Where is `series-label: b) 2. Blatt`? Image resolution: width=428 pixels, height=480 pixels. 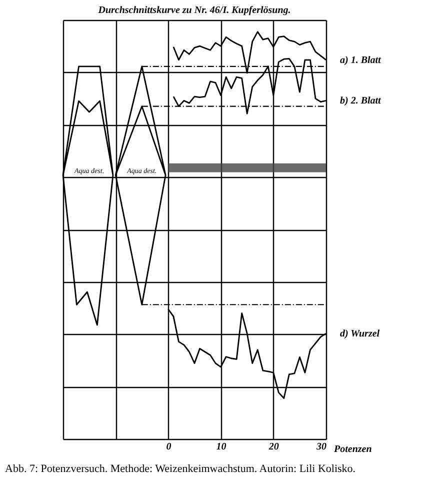
series-label: b) 2. Blatt is located at coordinates (361, 101).